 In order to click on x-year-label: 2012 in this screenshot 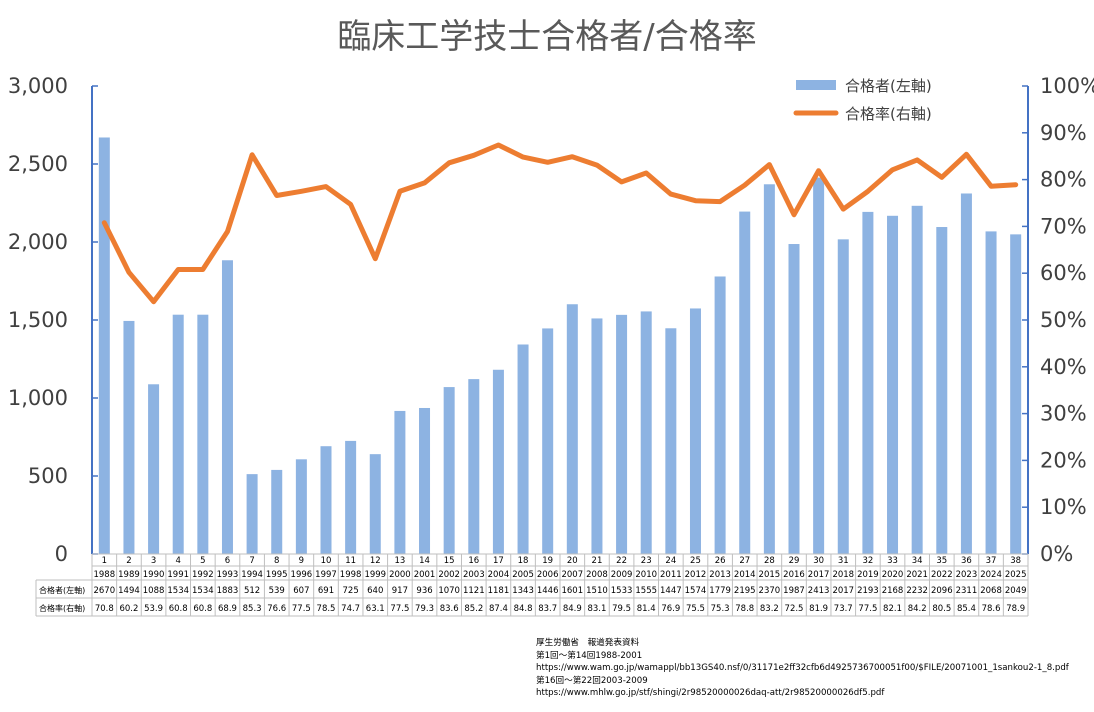, I will do `click(696, 575)`.